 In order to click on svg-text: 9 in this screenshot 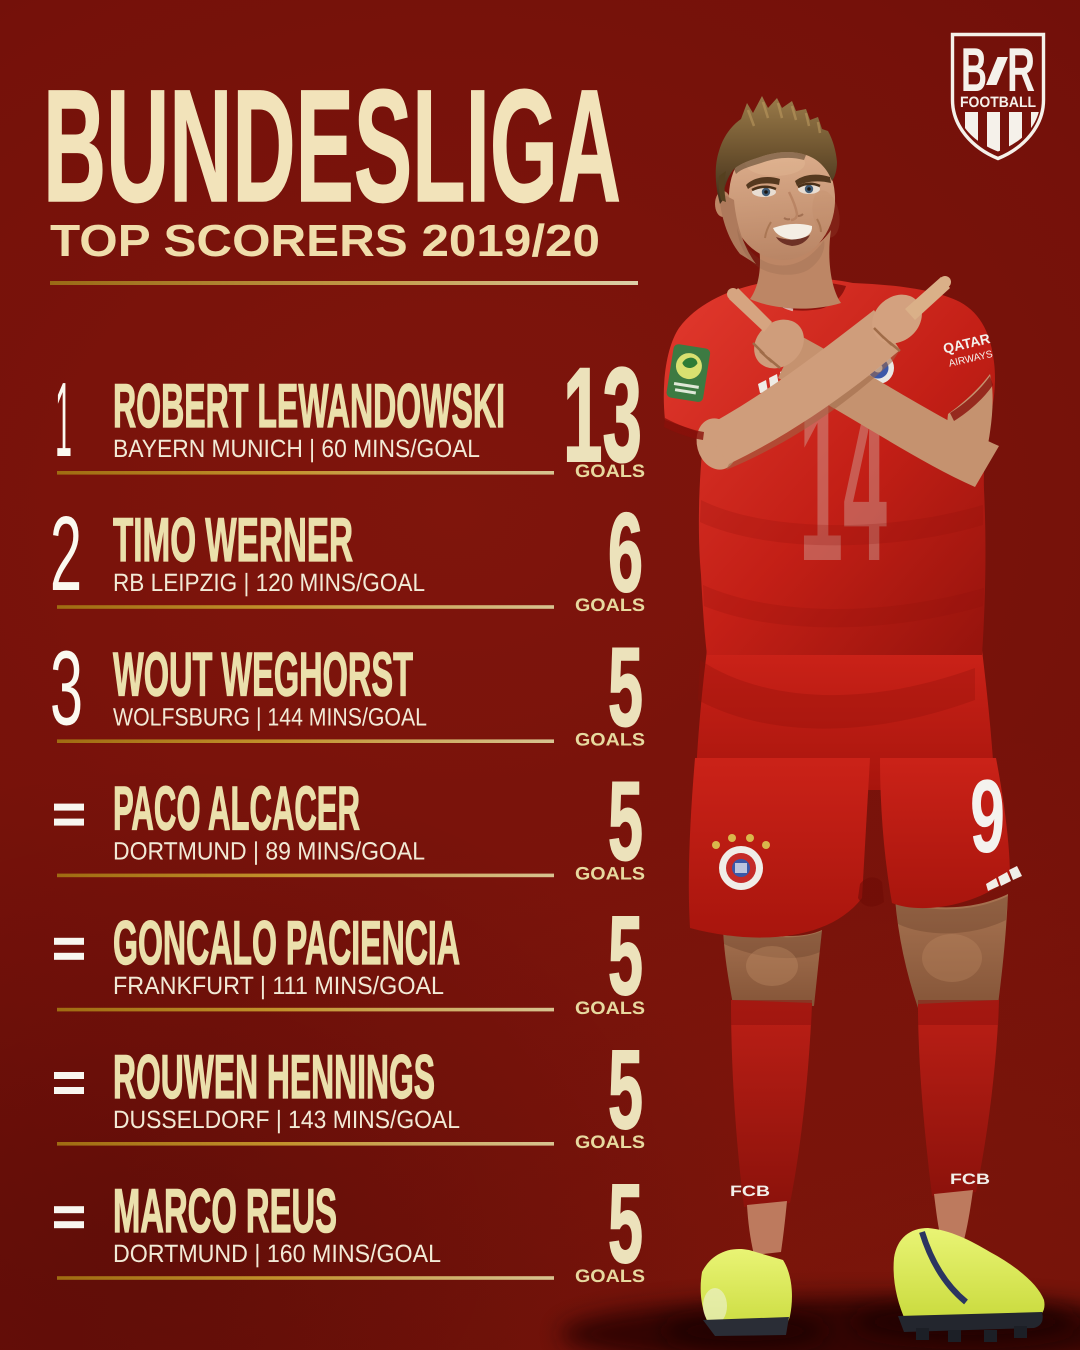, I will do `click(987, 817)`.